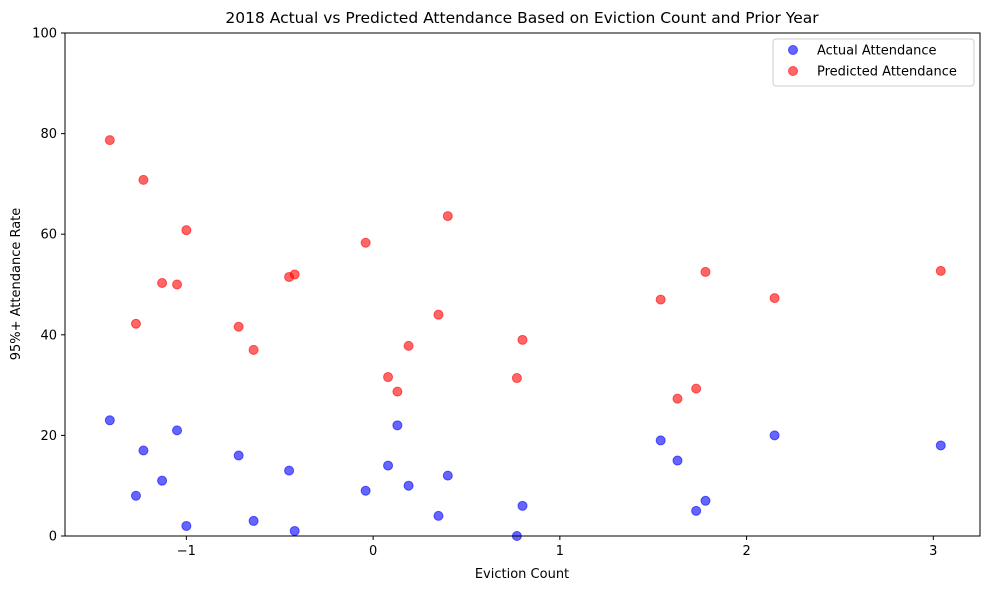 This screenshot has width=989, height=590. What do you see at coordinates (48, 235) in the screenshot?
I see `y-tick-label: 60` at bounding box center [48, 235].